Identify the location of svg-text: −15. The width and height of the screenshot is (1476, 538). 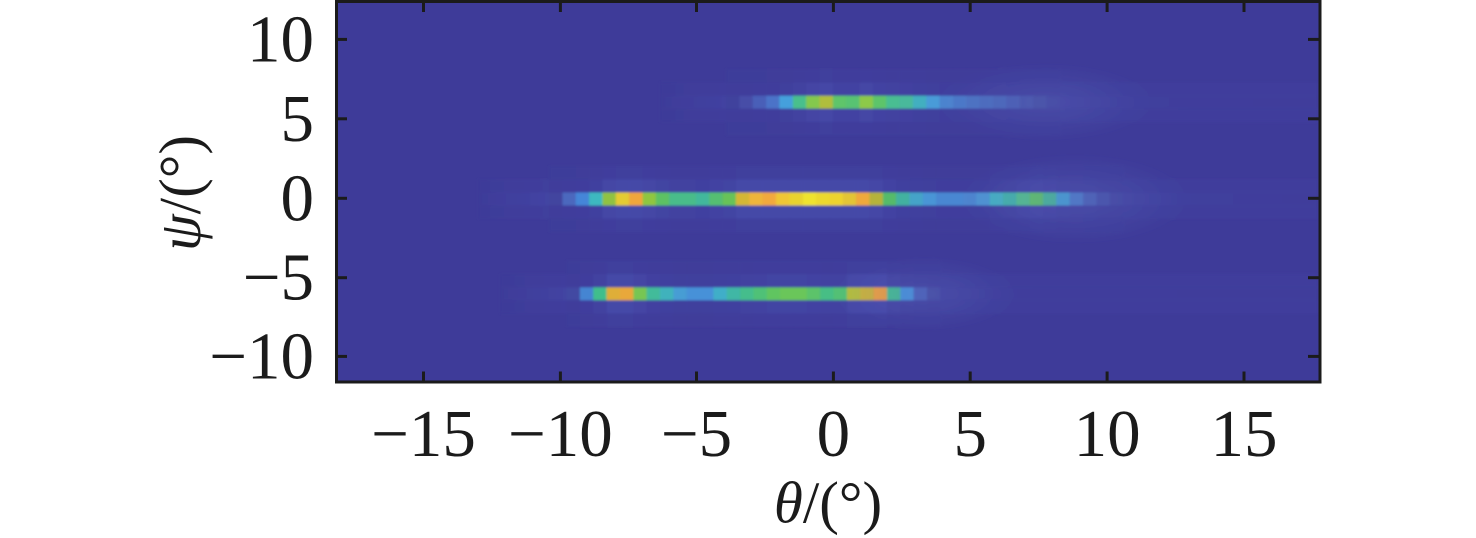
(423, 434).